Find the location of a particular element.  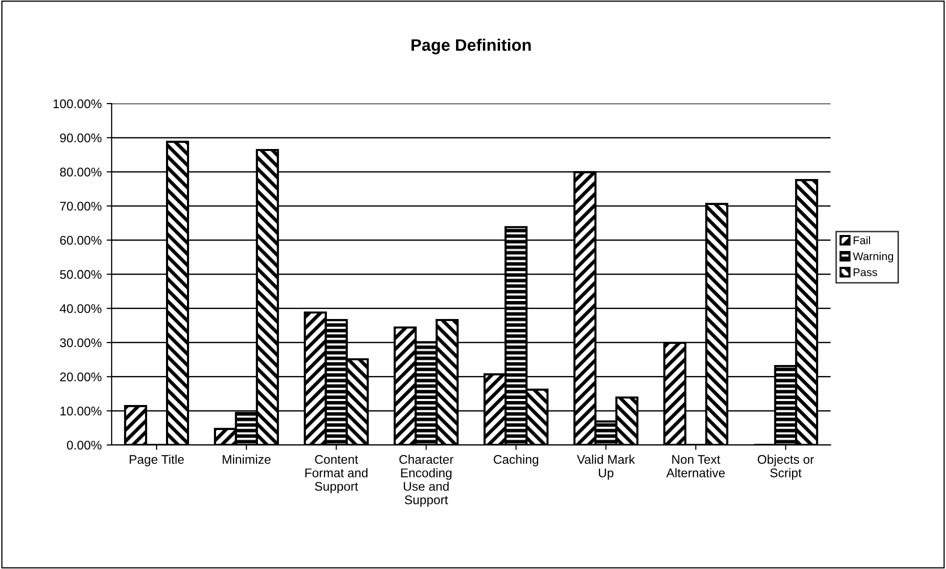

y-tick-label: 30.00% is located at coordinates (81, 343).